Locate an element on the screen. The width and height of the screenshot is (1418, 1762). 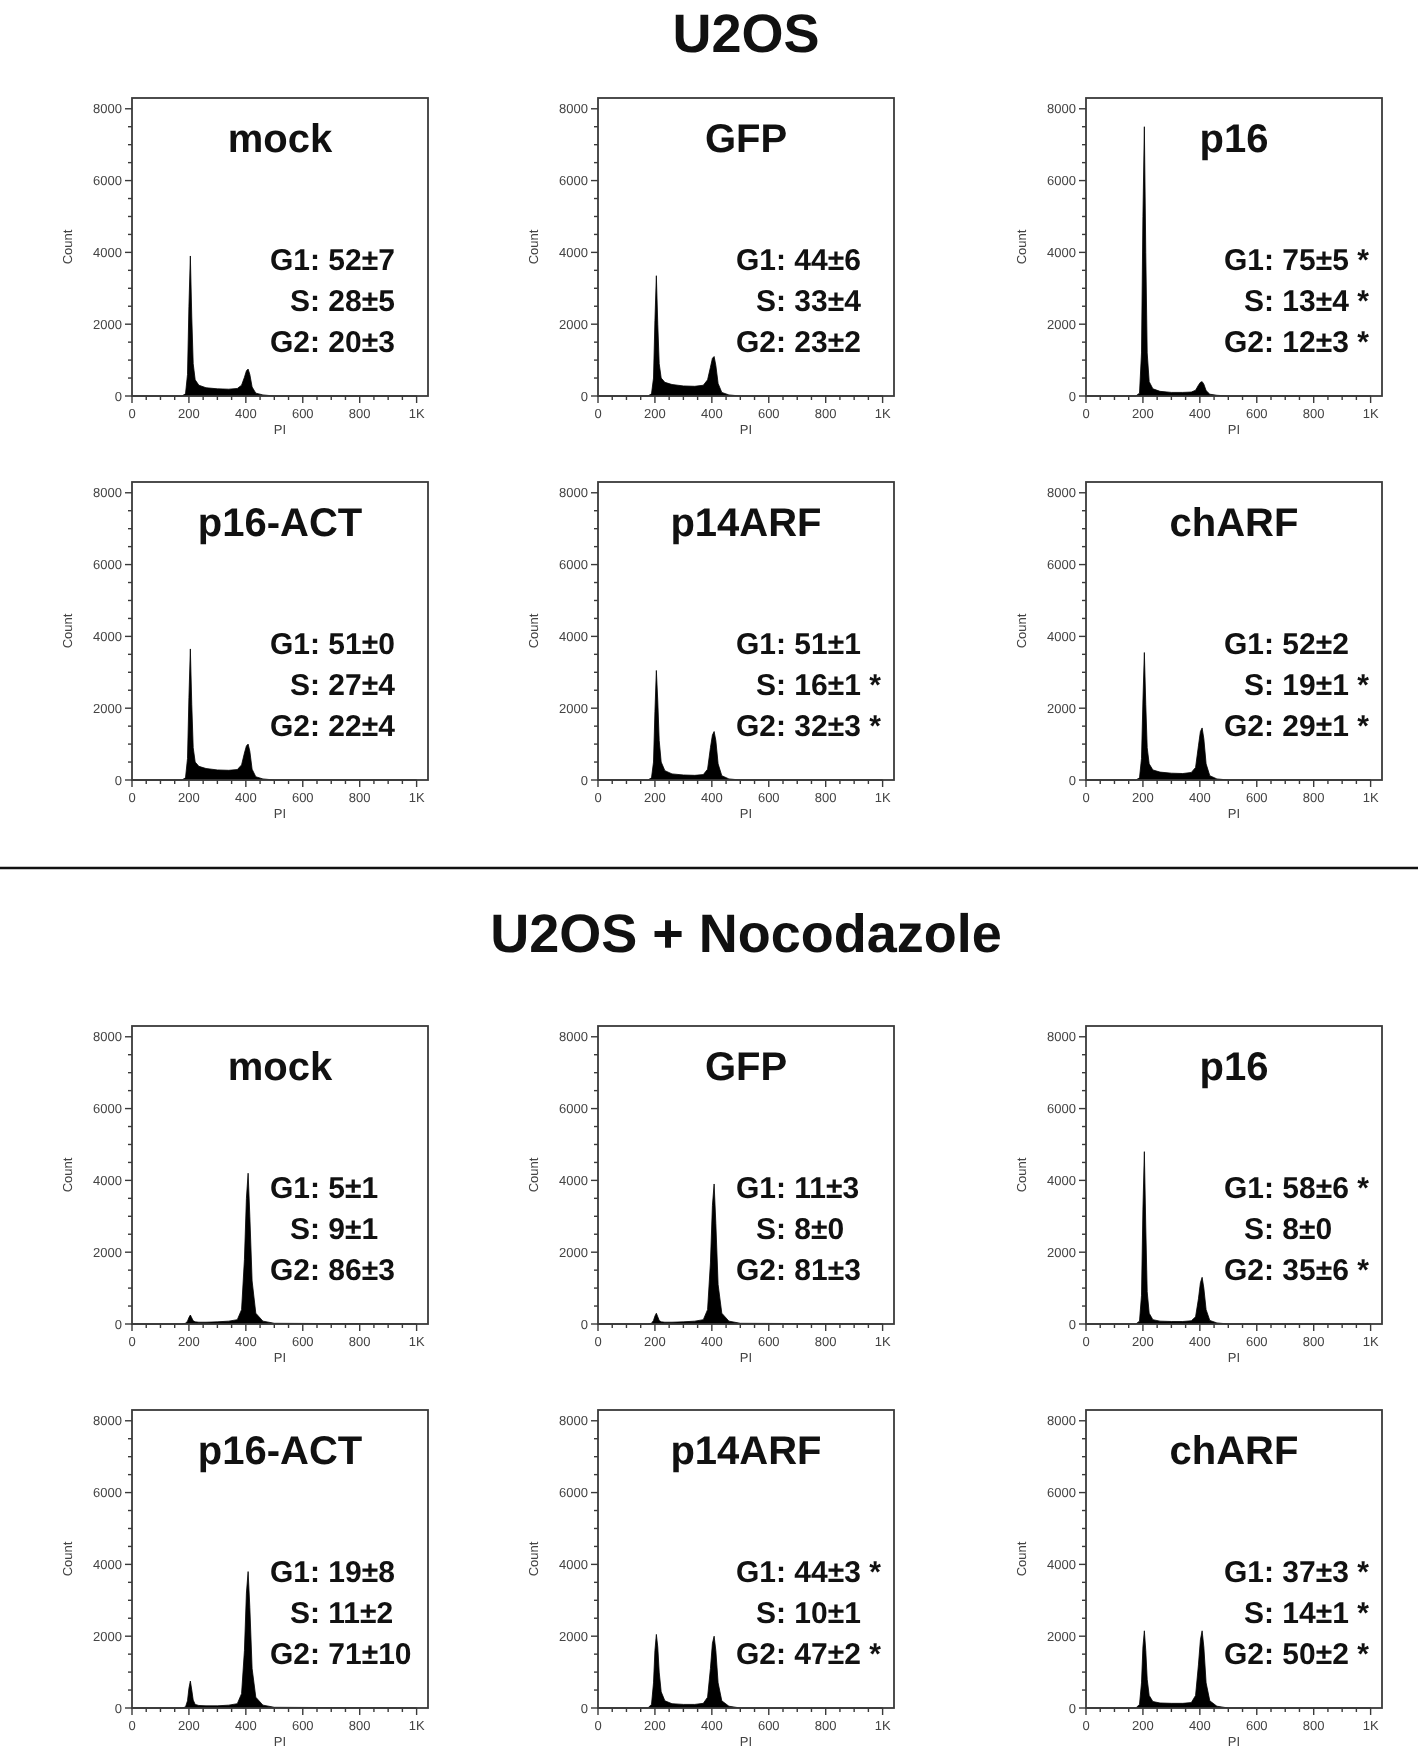
annotation: S: 11±2 is located at coordinates (342, 1614).